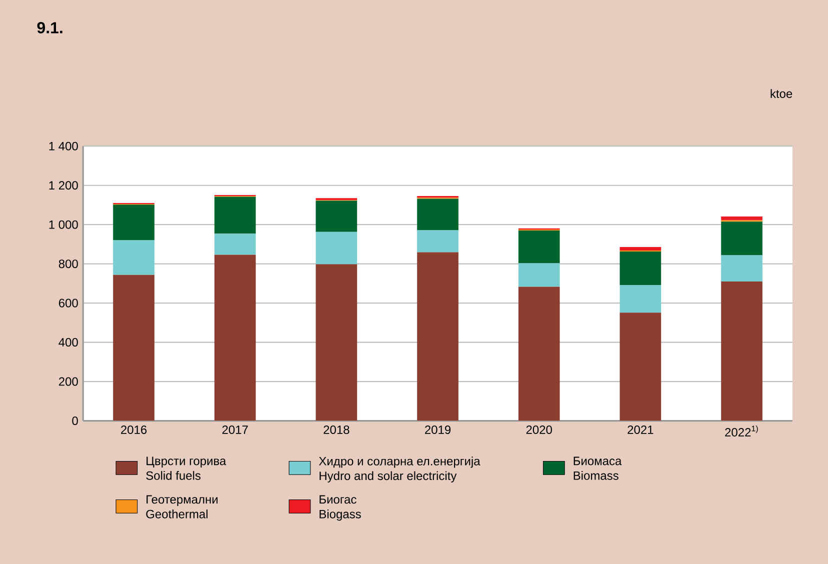  Describe the element at coordinates (49, 28) in the screenshot. I see `chart-title: 9.1.` at that location.